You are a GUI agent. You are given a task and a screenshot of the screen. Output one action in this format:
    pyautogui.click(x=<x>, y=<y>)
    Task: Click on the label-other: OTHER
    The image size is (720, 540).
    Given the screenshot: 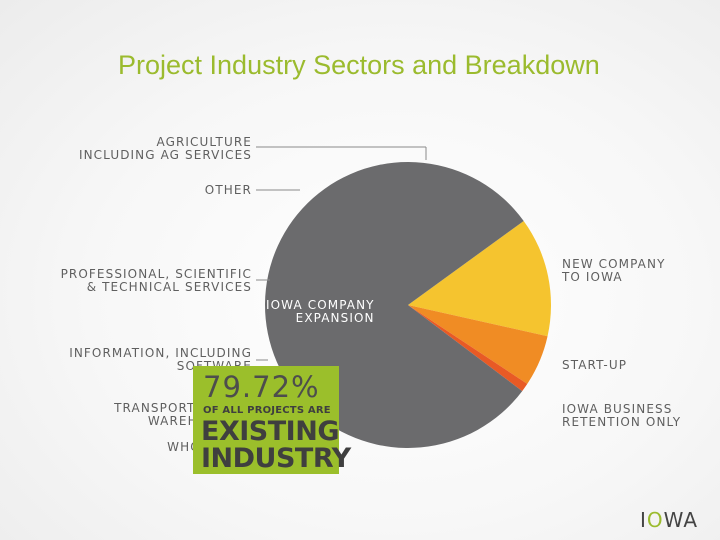 What is the action you would take?
    pyautogui.click(x=228, y=190)
    